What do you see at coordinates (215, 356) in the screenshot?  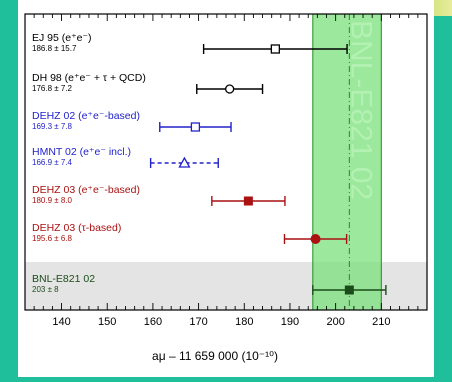 I see `x-axis-label: aμ – 11 659 000 (10⁻¹⁰)` at bounding box center [215, 356].